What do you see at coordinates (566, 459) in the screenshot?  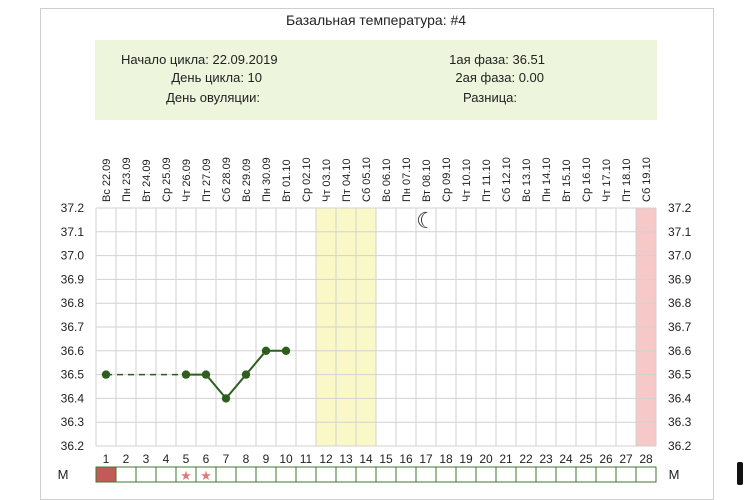 I see `day-number-label: 24` at bounding box center [566, 459].